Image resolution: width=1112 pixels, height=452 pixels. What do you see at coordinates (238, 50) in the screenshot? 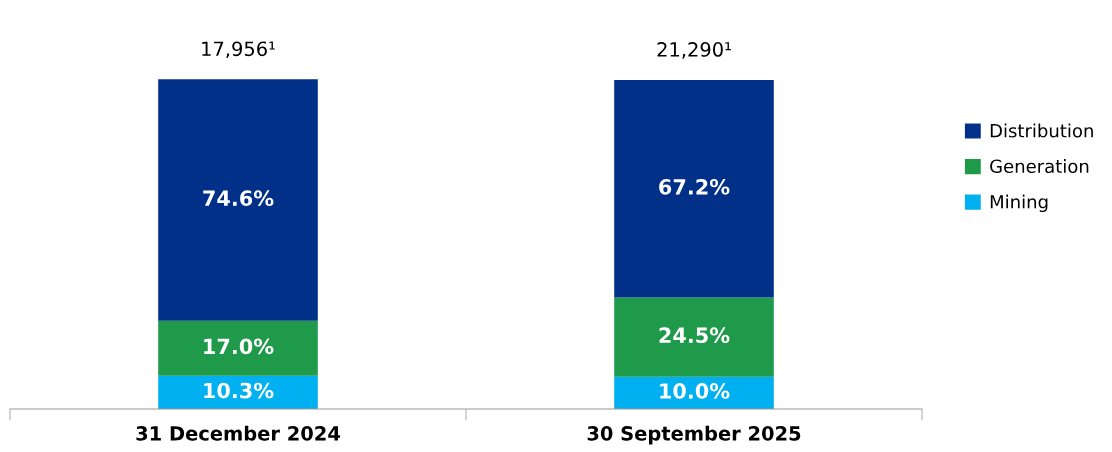
I see `annotation: 17,956¹` at bounding box center [238, 50].